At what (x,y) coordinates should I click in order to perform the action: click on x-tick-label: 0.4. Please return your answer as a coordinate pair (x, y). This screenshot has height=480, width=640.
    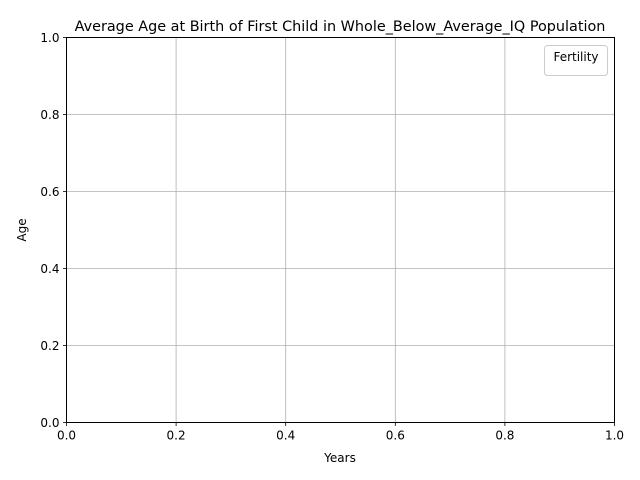
    Looking at the image, I should click on (285, 436).